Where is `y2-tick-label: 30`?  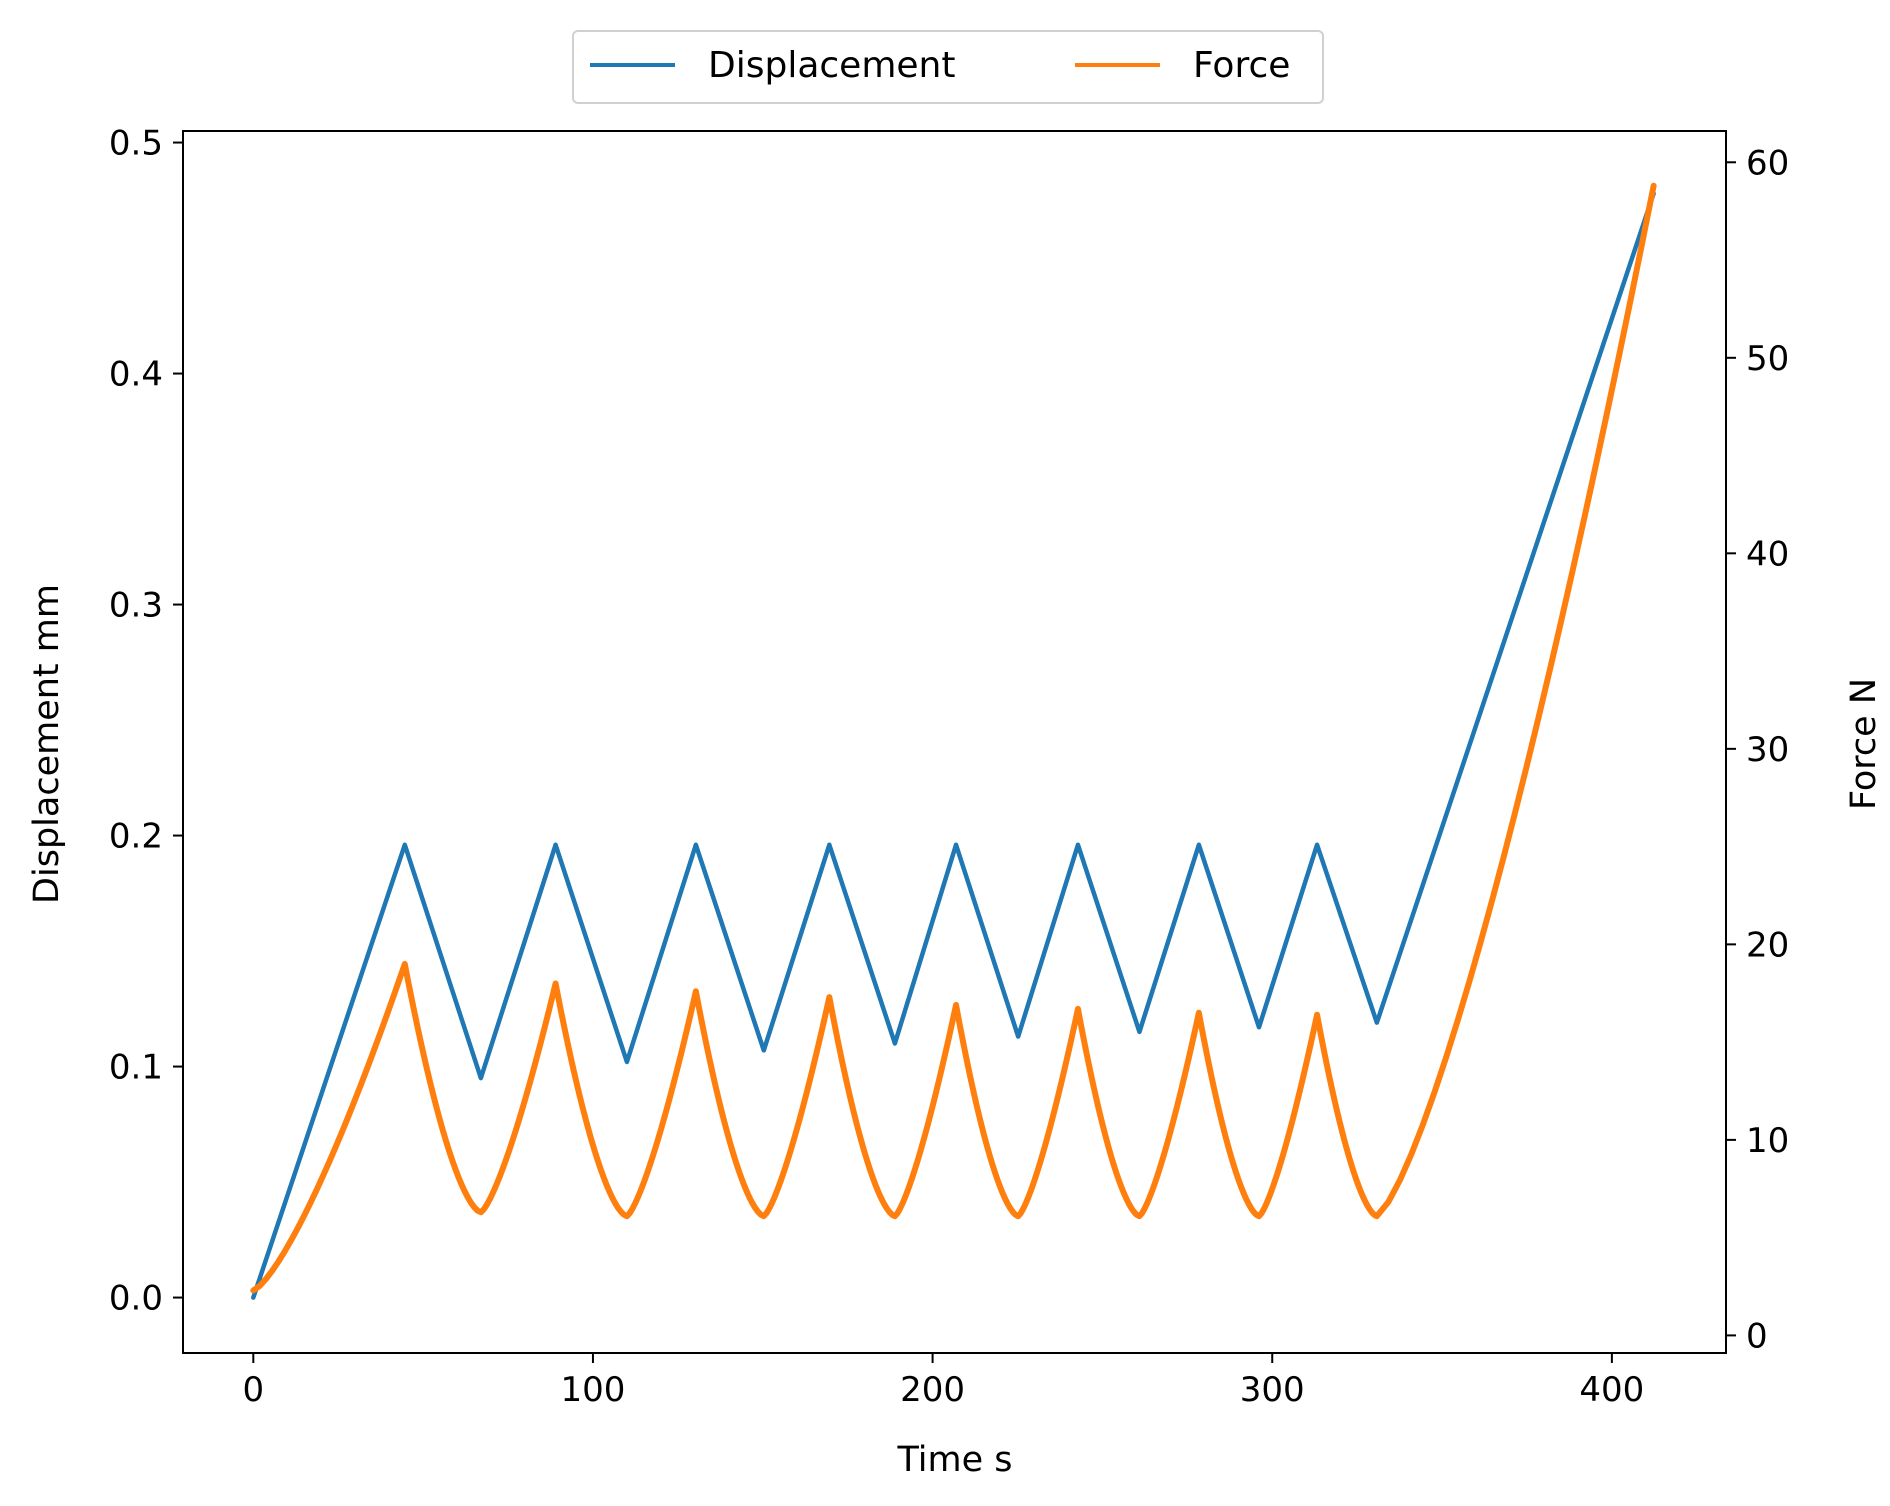
y2-tick-label: 30 is located at coordinates (1767, 750).